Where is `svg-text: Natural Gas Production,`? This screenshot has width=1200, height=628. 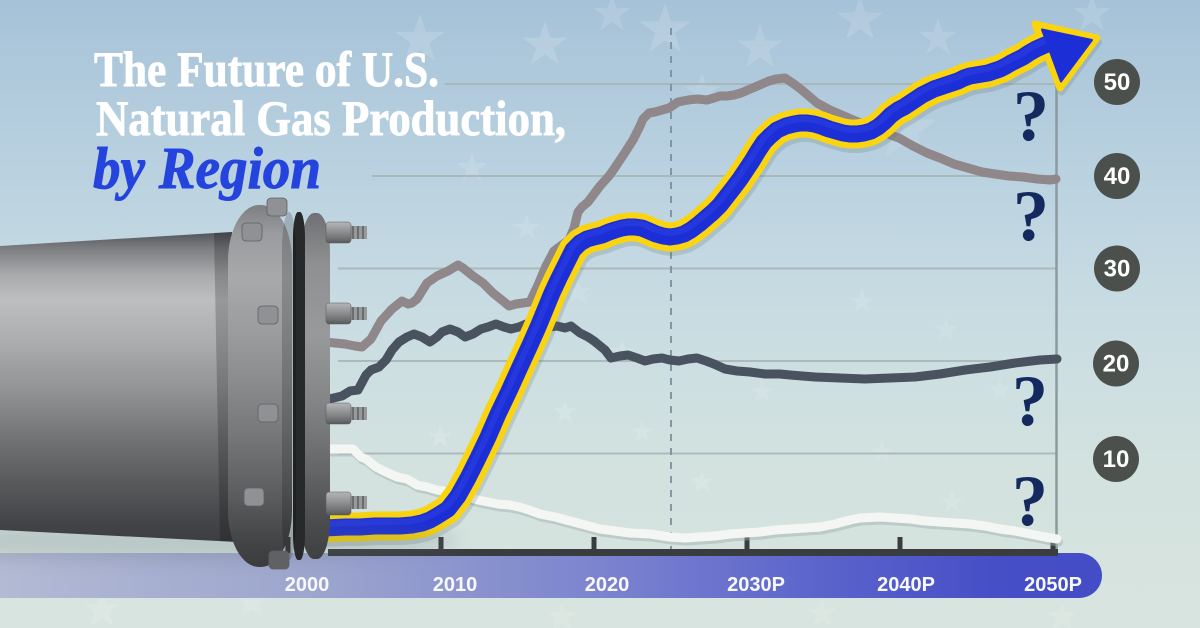
svg-text: Natural Gas Production, is located at coordinates (331, 118).